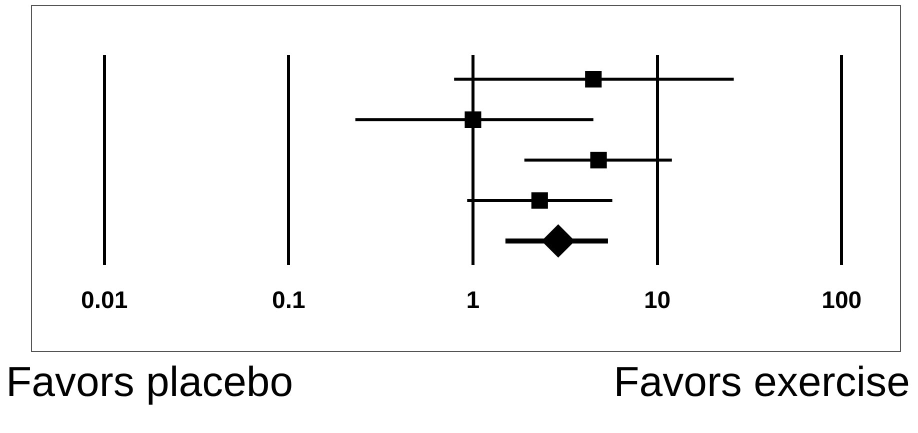  Describe the element at coordinates (289, 300) in the screenshot. I see `x-tick-label: 0.1` at that location.